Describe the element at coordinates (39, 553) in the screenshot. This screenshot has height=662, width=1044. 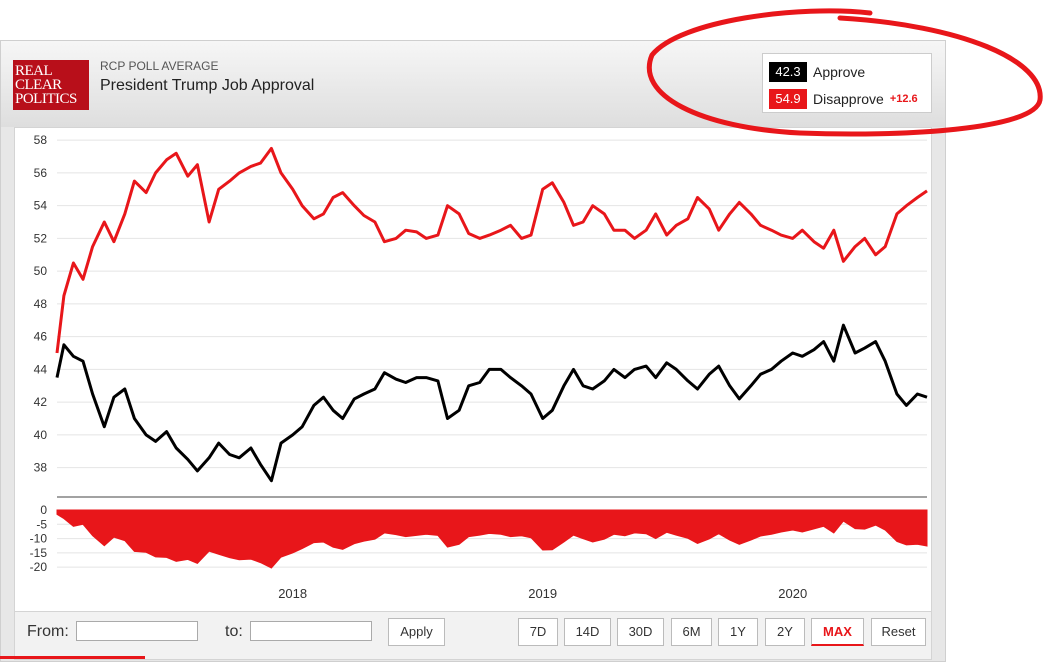
I see `spread-tick-label: -15` at that location.